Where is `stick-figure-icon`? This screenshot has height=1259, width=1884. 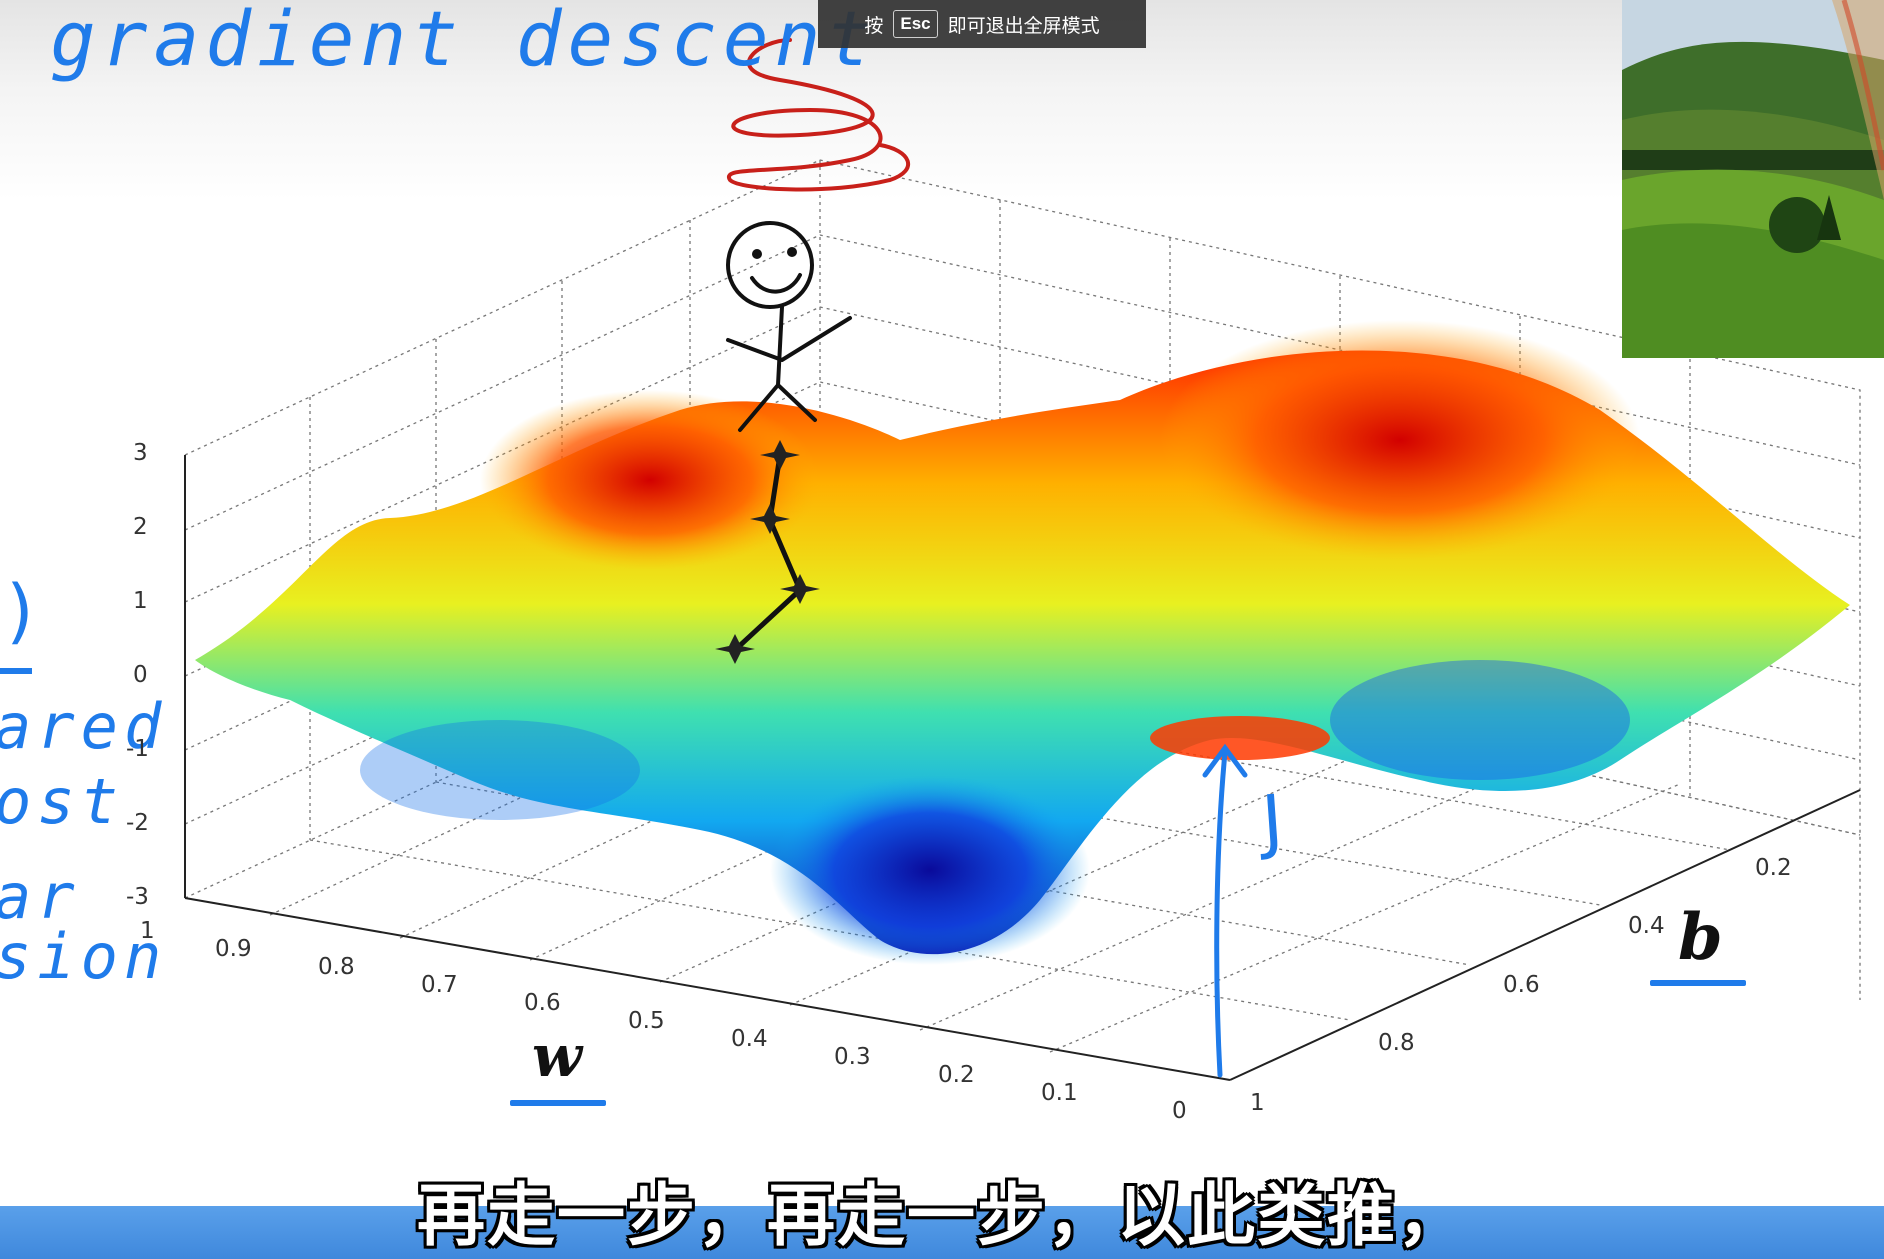 stick-figure-icon is located at coordinates (789, 326).